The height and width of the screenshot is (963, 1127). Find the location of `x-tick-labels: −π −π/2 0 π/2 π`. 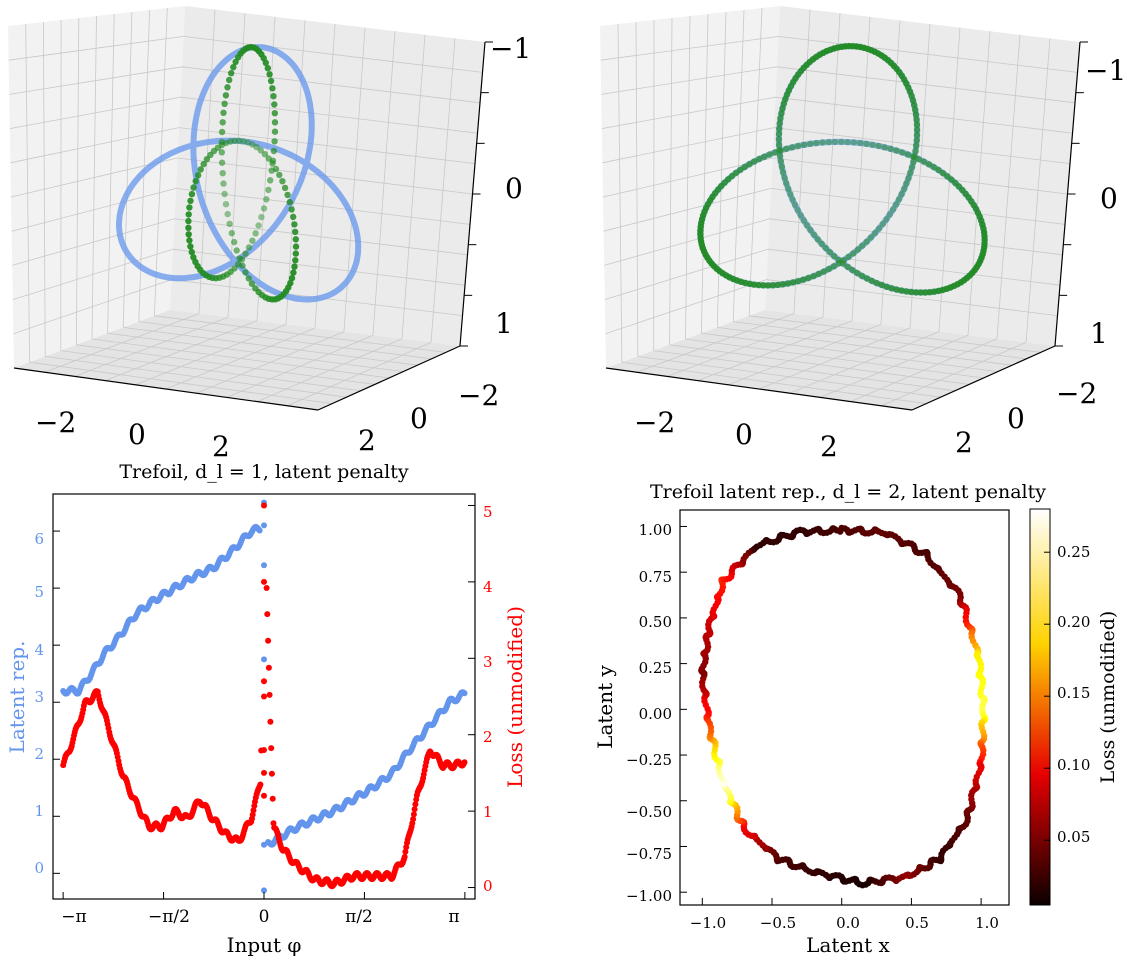

x-tick-labels: −π −π/2 0 π/2 π is located at coordinates (260, 917).